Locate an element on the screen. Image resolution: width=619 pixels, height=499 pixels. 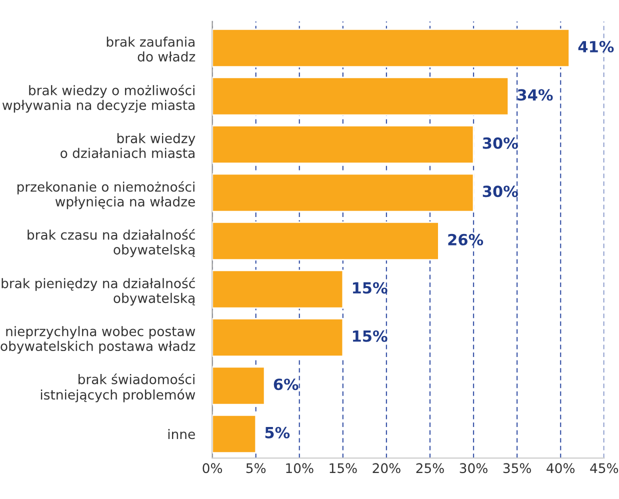
y-tick-label: przekonanie o niemożności wpłynięcia na władze is located at coordinates (106, 195).